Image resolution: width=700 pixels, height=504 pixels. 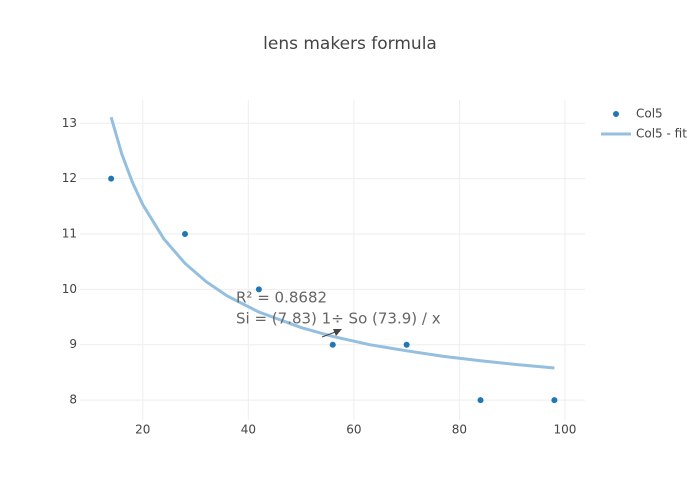 What do you see at coordinates (338, 319) in the screenshot?
I see `annotation: Si = (7.83) 1÷ So (73.9) / x` at bounding box center [338, 319].